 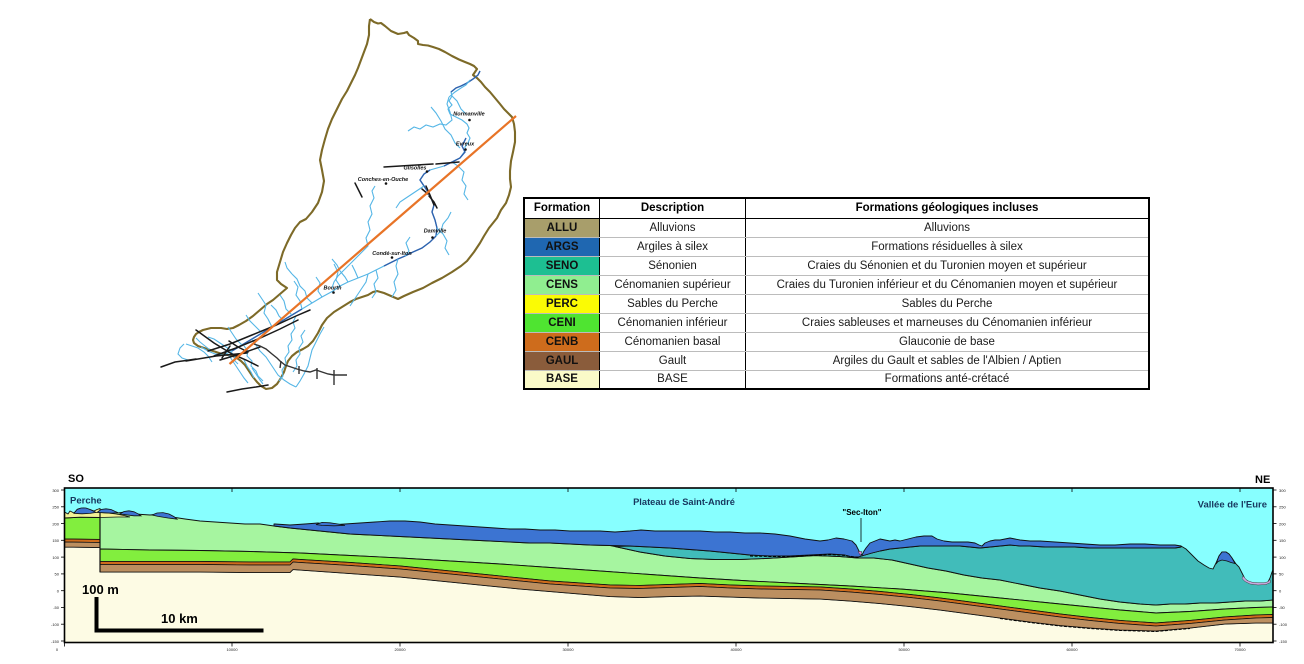 What do you see at coordinates (232, 649) in the screenshot?
I see `svg-text: 10000` at bounding box center [232, 649].